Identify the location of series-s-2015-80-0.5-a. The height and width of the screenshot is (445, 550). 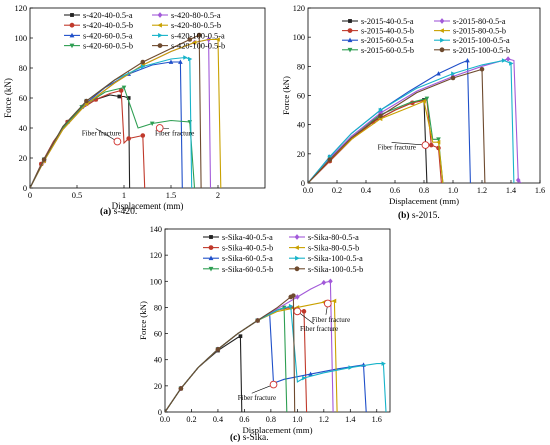
(415, 119).